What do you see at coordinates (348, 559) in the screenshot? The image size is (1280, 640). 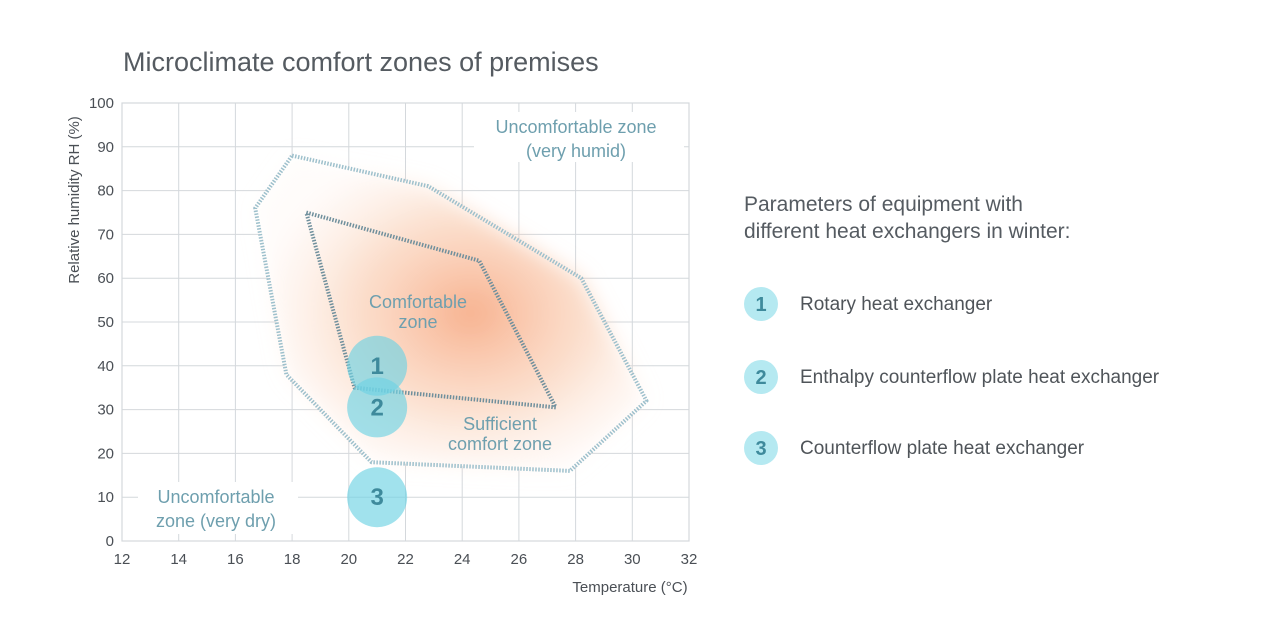 I see `x-tick-label: 20` at bounding box center [348, 559].